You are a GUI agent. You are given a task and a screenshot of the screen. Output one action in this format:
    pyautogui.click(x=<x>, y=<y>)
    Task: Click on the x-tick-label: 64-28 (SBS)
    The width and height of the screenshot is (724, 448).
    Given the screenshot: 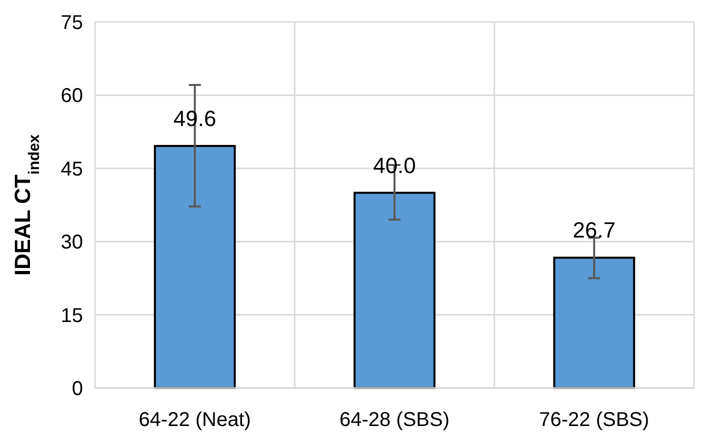 What is the action you would take?
    pyautogui.click(x=394, y=420)
    